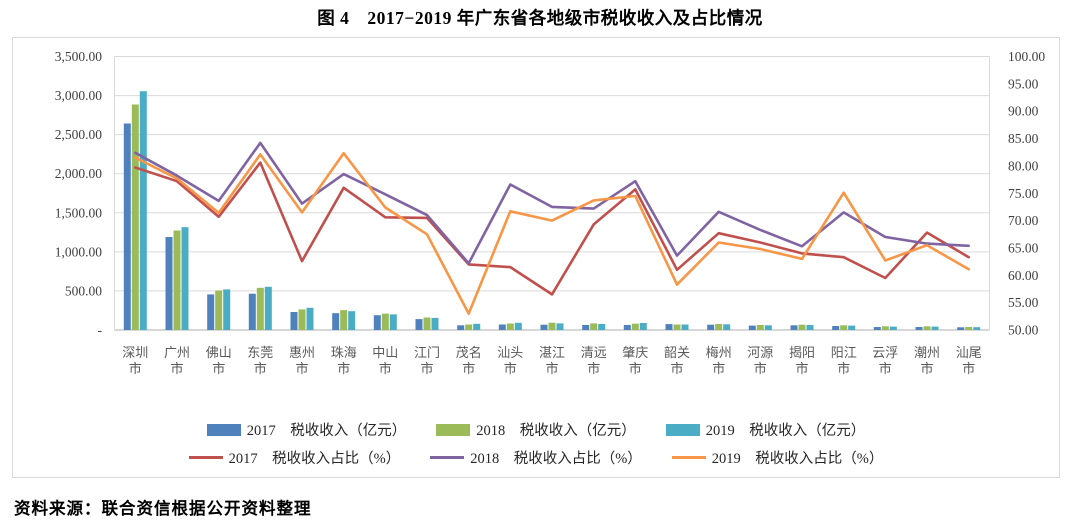 The width and height of the screenshot is (1080, 531). I want to click on x-axis-label: 东莞市, so click(260, 360).